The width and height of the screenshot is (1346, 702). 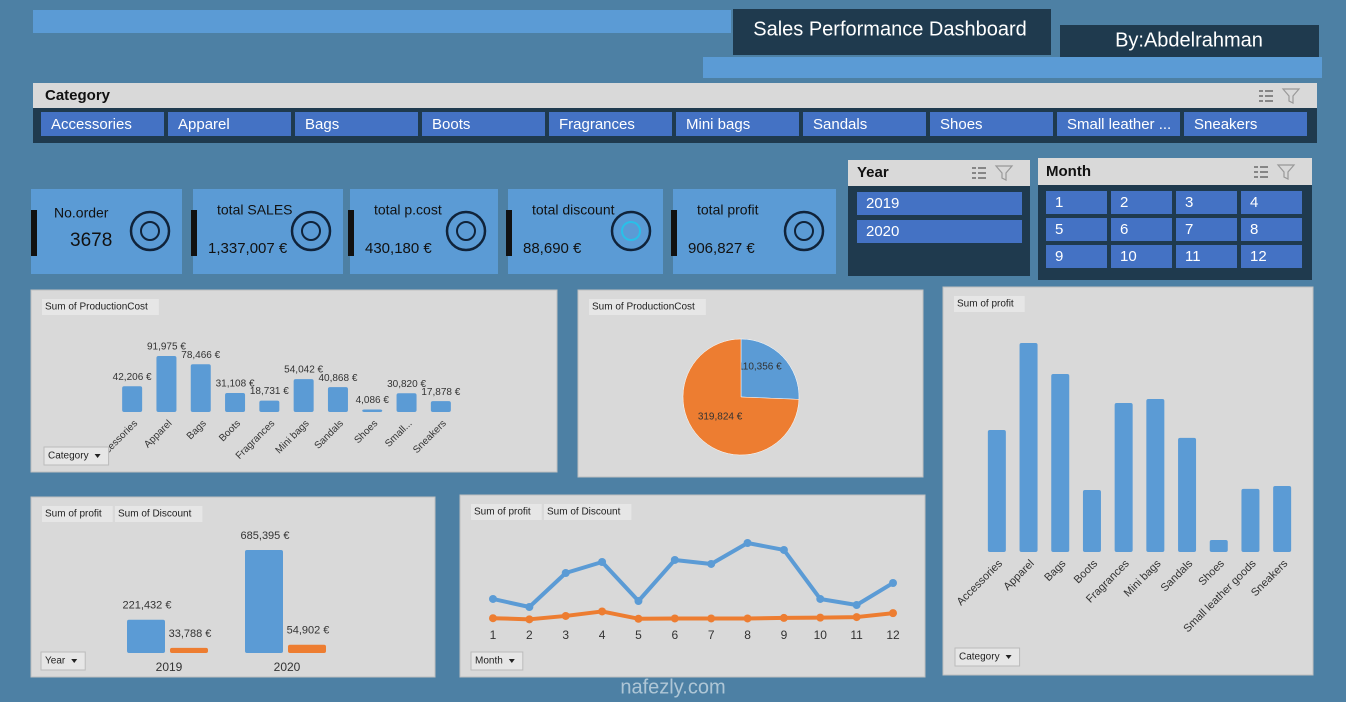 What do you see at coordinates (728, 210) in the screenshot?
I see `kpi-label: total profit` at bounding box center [728, 210].